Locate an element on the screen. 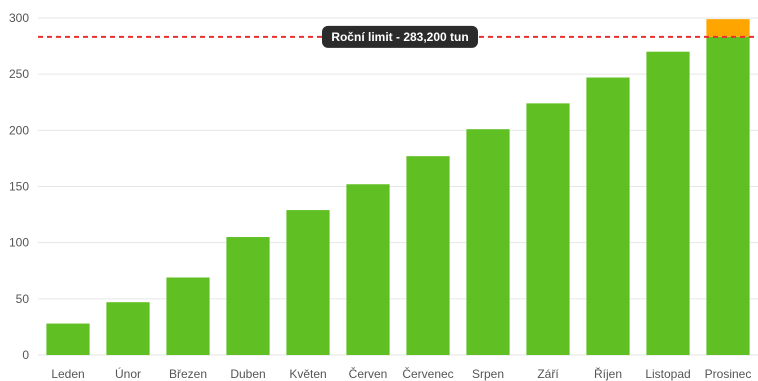 The image size is (758, 381). limit-annotation: Roční limit - 283,200 tun is located at coordinates (398, 36).